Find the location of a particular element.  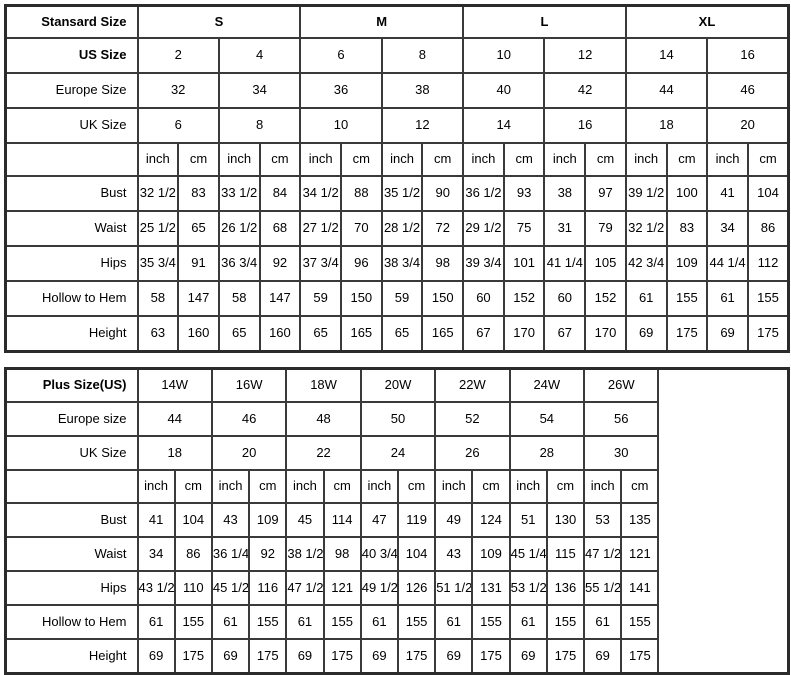

measurement-value: 42 3/4 is located at coordinates (646, 263).